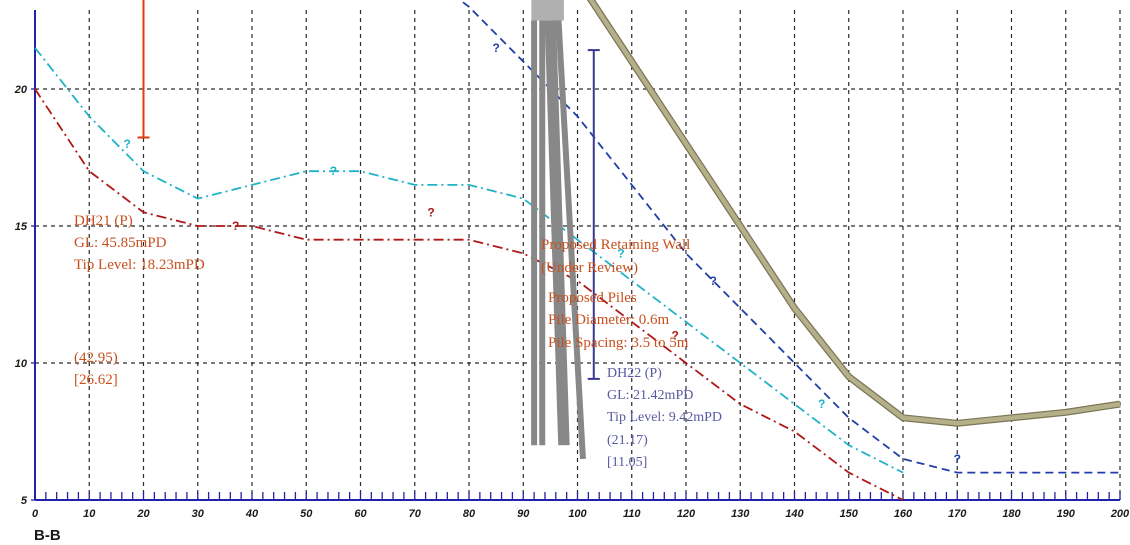 This screenshot has width=1130, height=545. Describe the element at coordinates (360, 514) in the screenshot. I see `x-tick-label: 60` at that location.